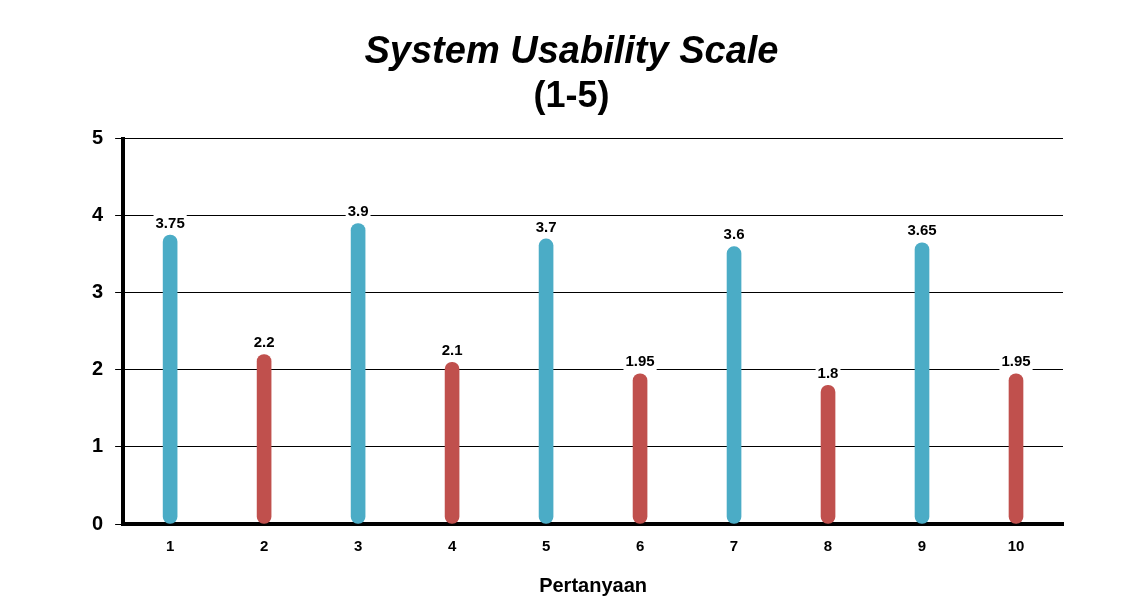  Describe the element at coordinates (828, 372) in the screenshot. I see `data-label: 1.8` at that location.